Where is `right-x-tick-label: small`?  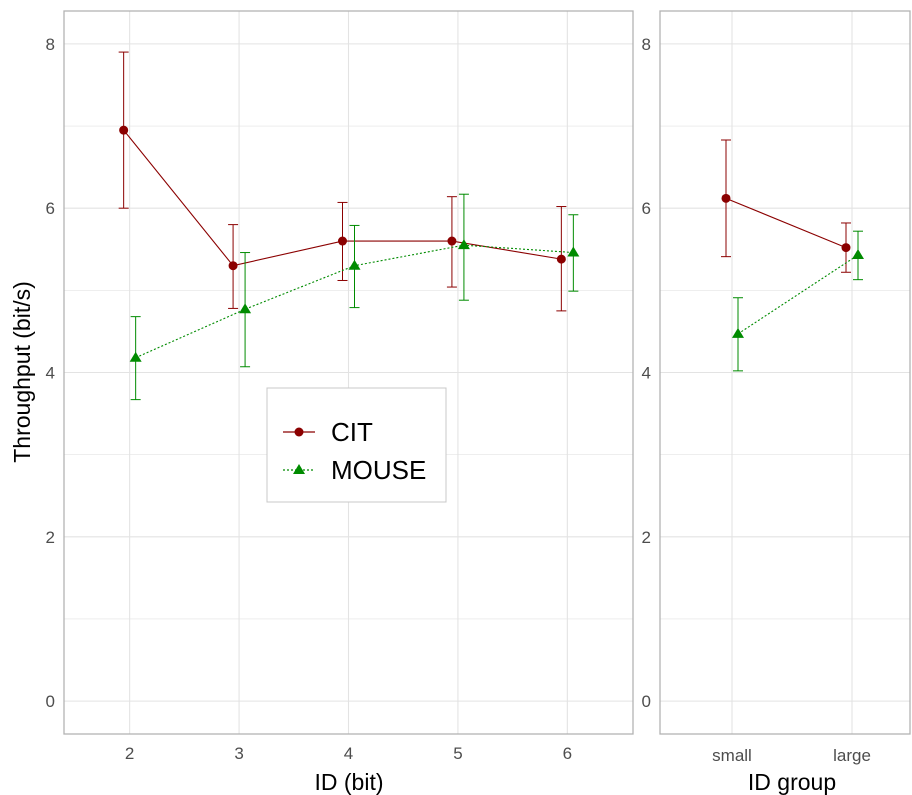
right-x-tick-label: small is located at coordinates (732, 755).